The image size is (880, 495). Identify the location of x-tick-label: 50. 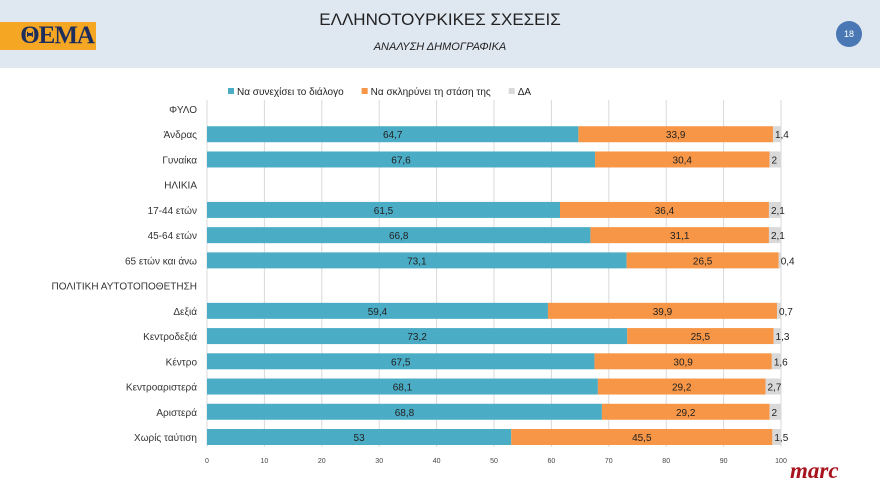
(494, 461).